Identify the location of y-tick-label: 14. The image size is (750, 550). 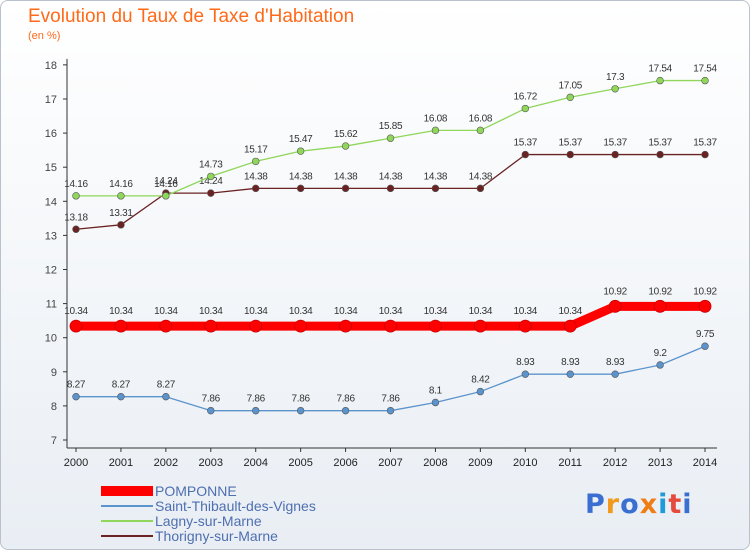
(51, 202).